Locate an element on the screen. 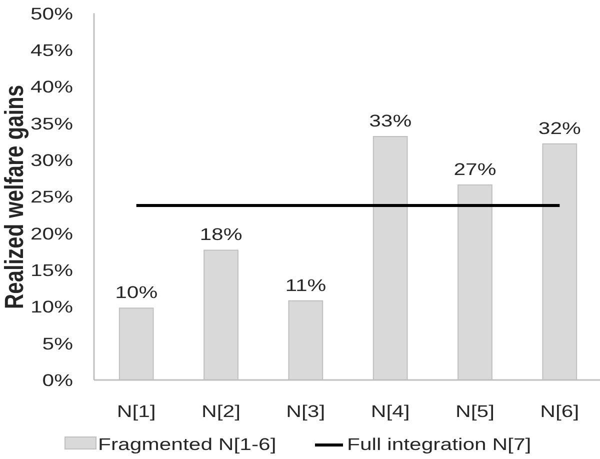 This screenshot has height=459, width=600. x-tick-label: N[6] is located at coordinates (560, 412).